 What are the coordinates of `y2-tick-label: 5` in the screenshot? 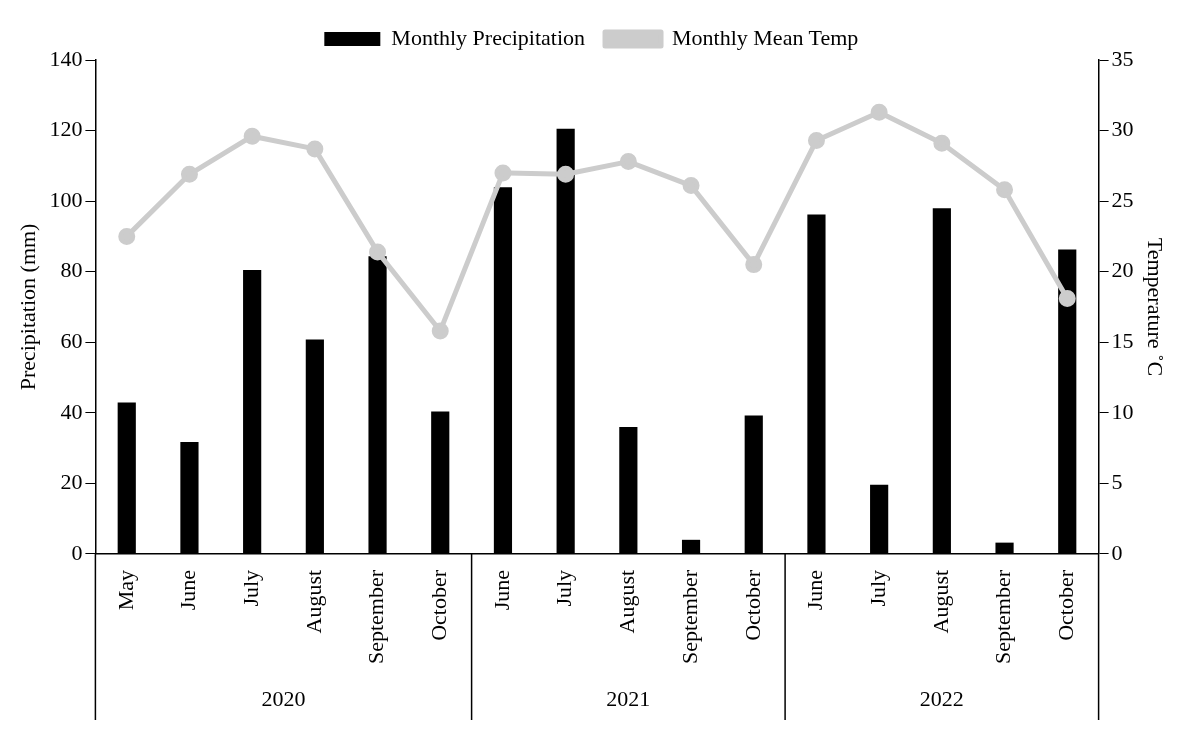 It's located at (1117, 482).